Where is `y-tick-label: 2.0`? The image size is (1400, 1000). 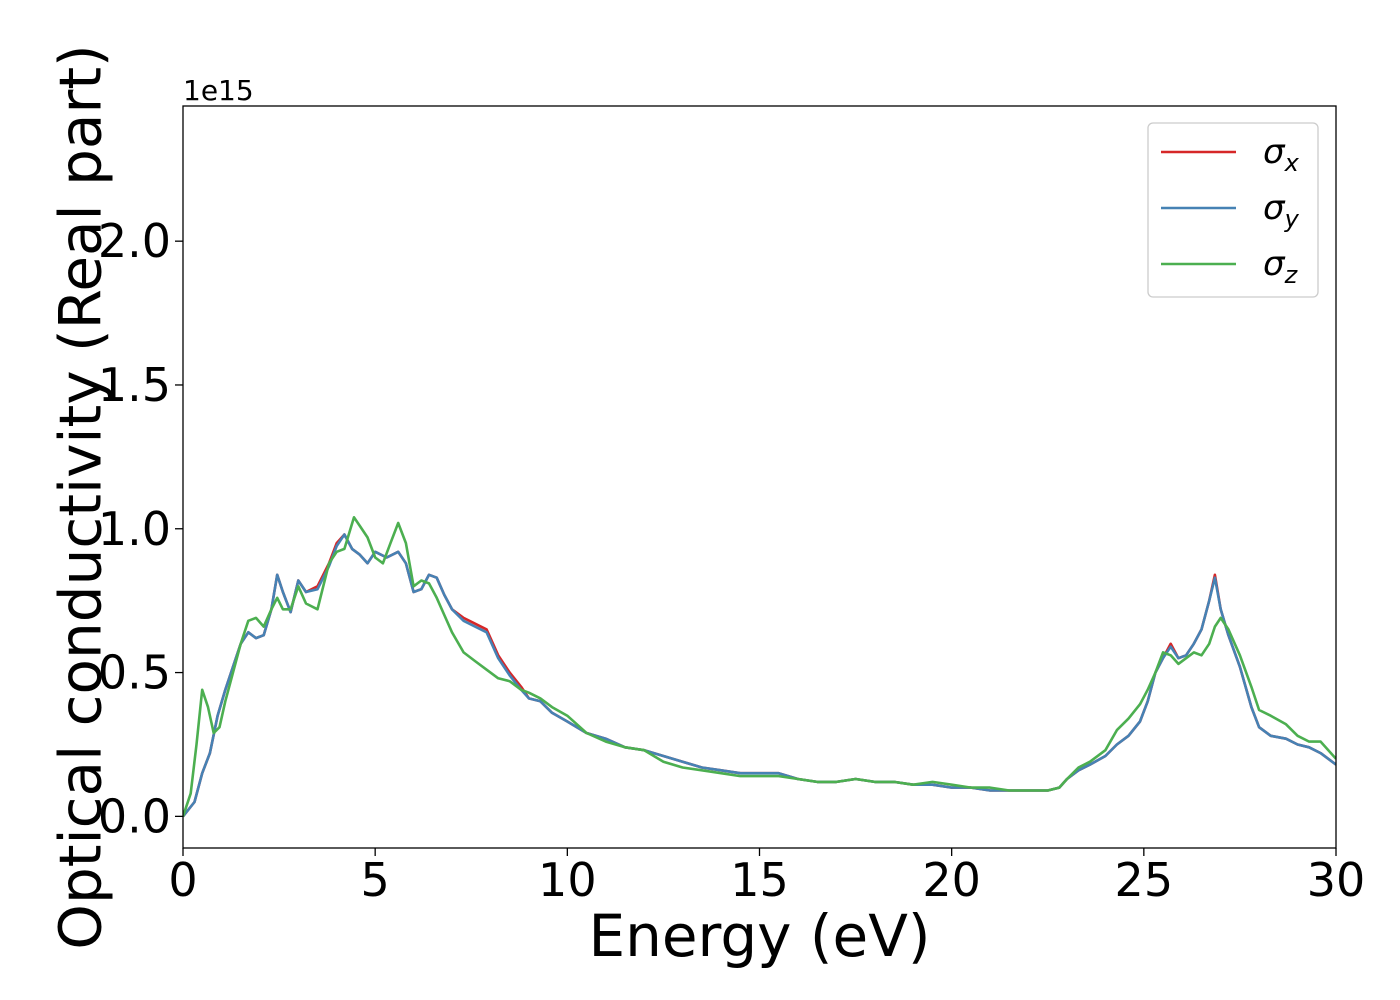 y-tick-label: 2.0 is located at coordinates (134, 241).